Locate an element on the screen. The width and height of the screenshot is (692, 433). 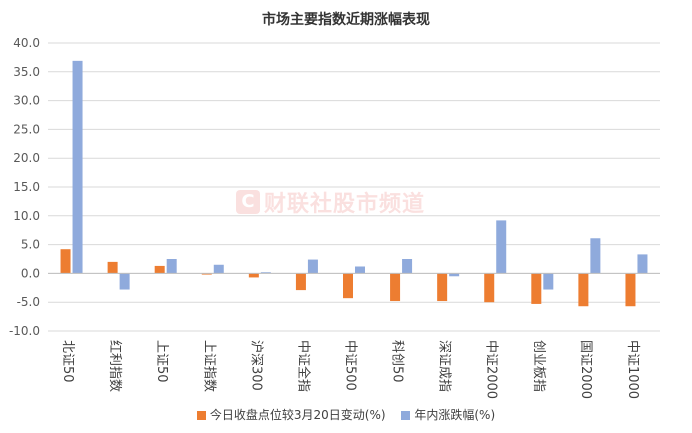
cailian-logo-icon: C is located at coordinates (248, 202).